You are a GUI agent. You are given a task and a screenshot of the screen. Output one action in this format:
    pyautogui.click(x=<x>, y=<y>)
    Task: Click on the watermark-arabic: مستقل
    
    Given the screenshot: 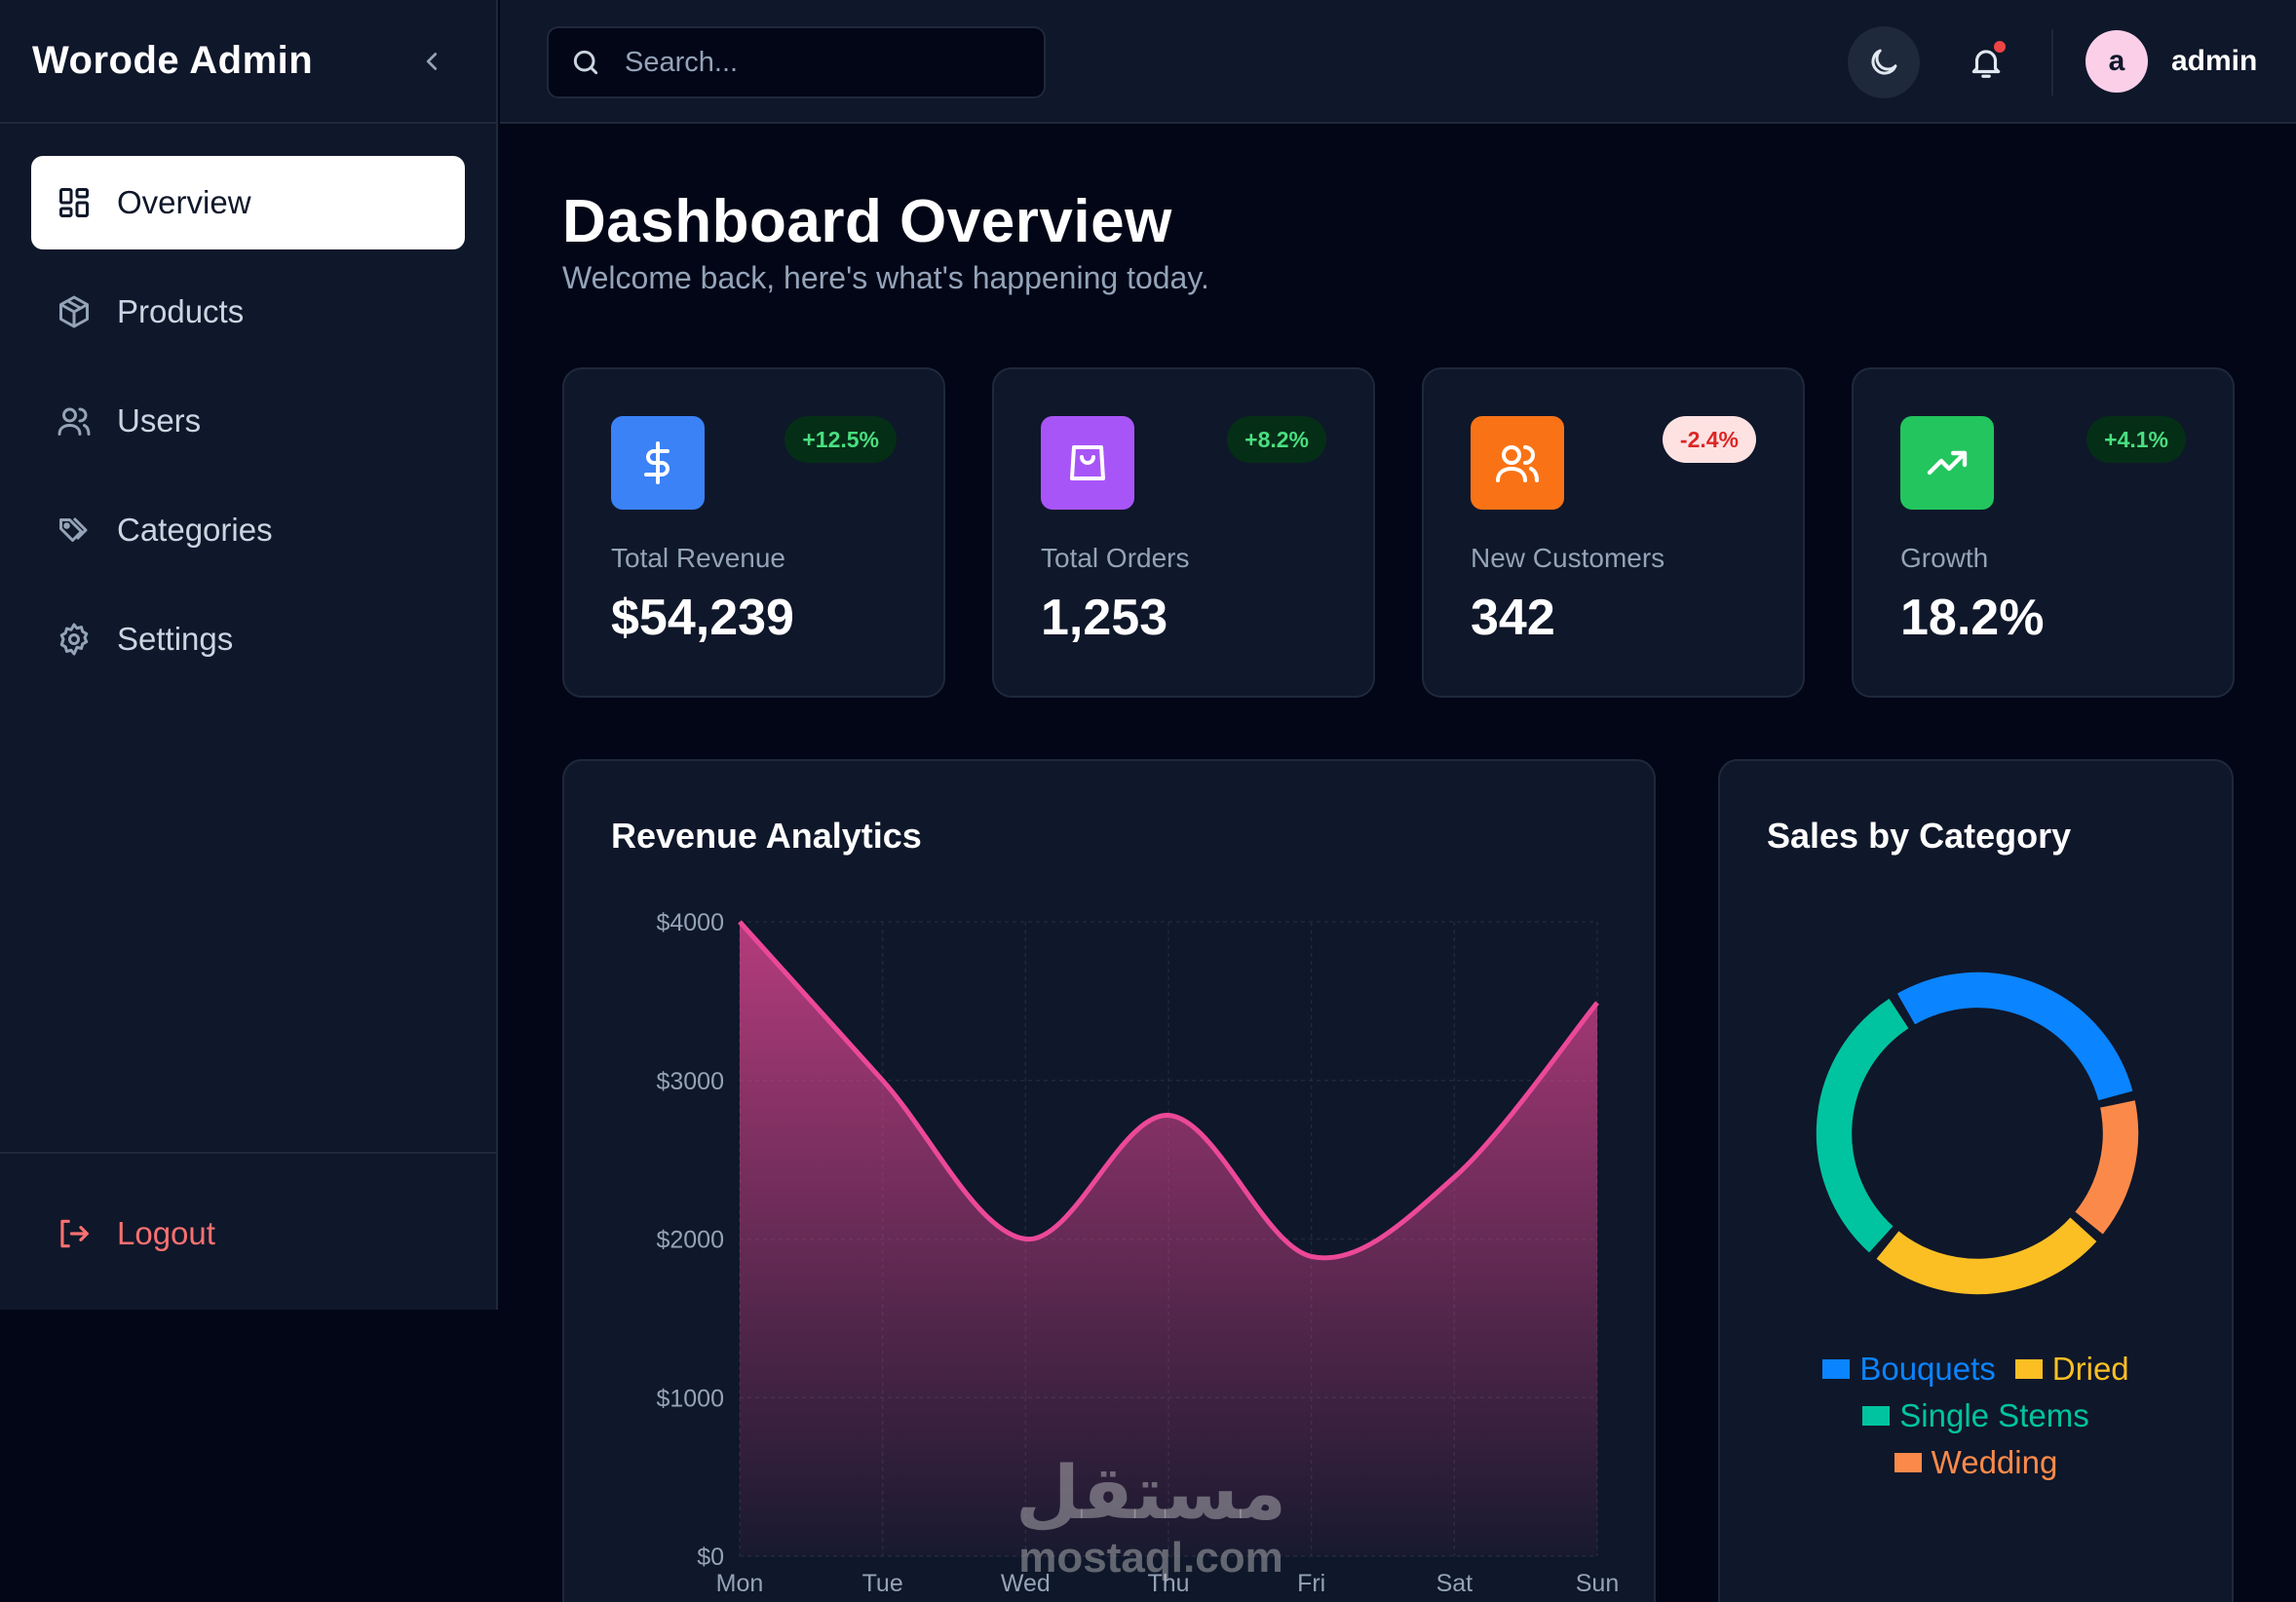 What is the action you would take?
    pyautogui.click(x=1150, y=1493)
    